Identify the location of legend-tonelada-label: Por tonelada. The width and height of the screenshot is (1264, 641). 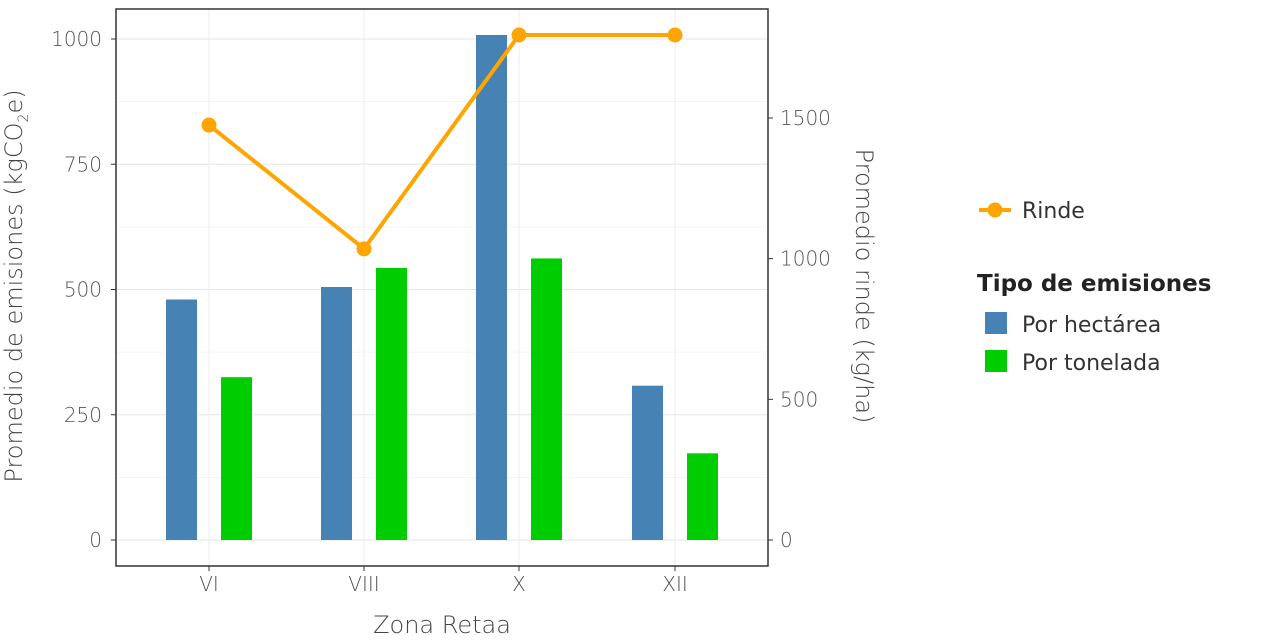
(1091, 363).